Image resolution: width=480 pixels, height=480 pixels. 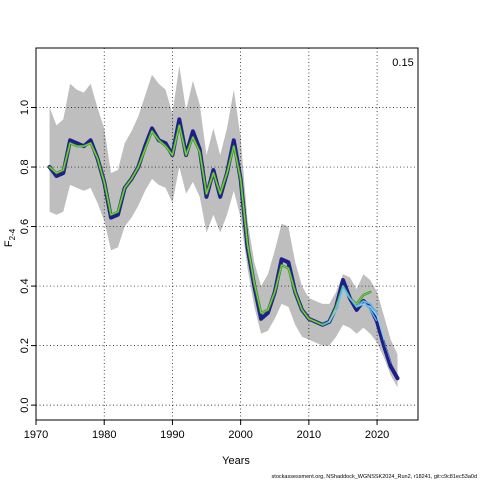 I want to click on y-axis-title-main: F, so click(x=9, y=243).